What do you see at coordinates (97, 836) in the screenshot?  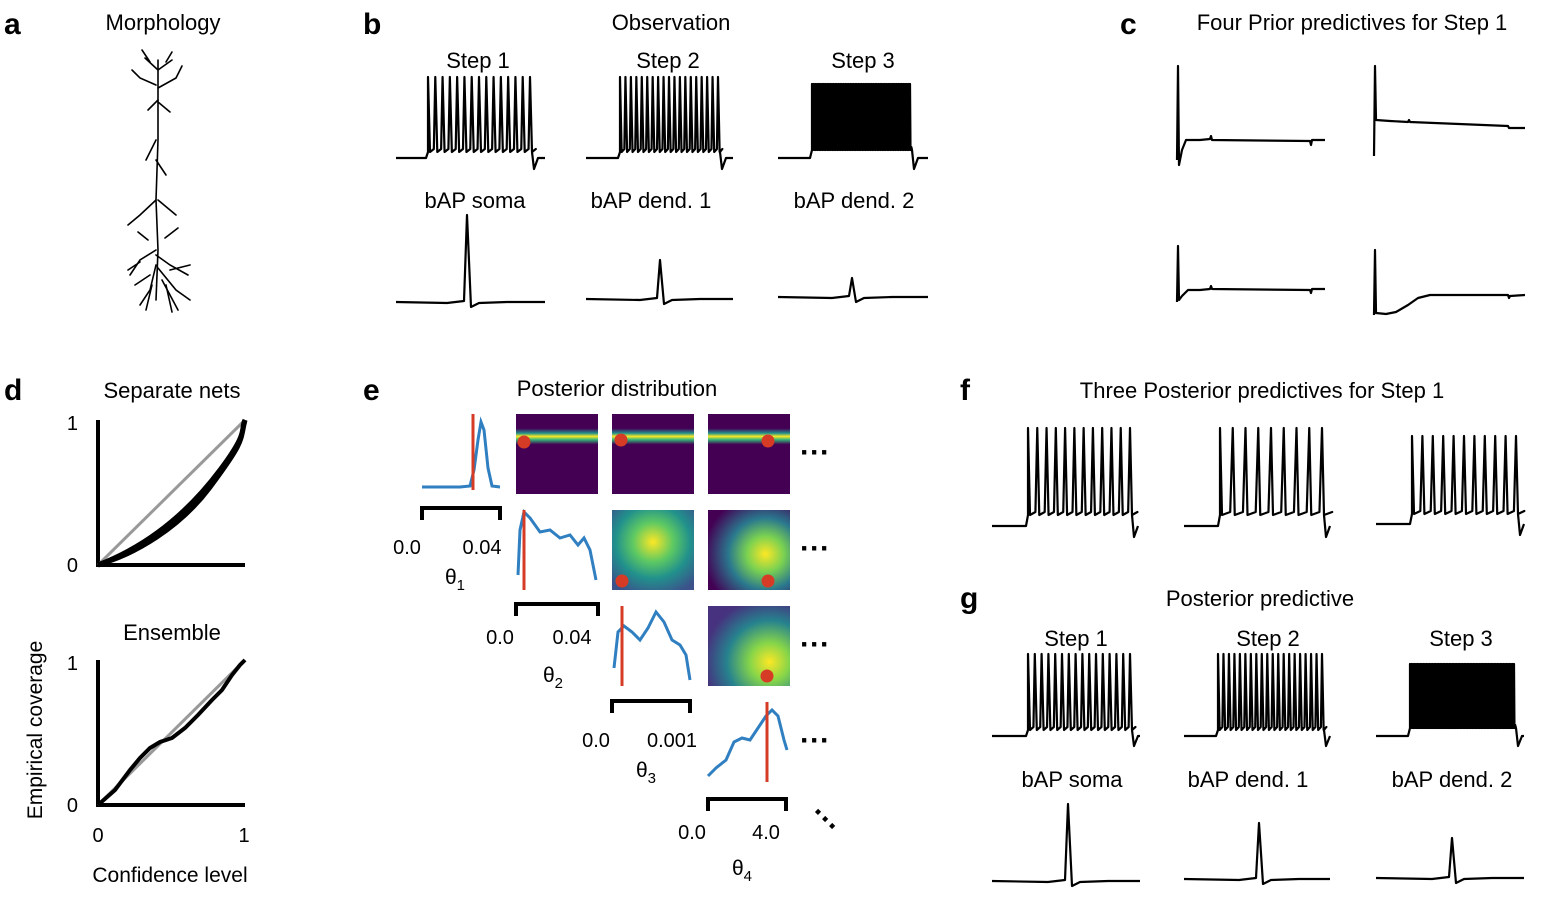 I see `d-xtick-0: 0` at bounding box center [97, 836].